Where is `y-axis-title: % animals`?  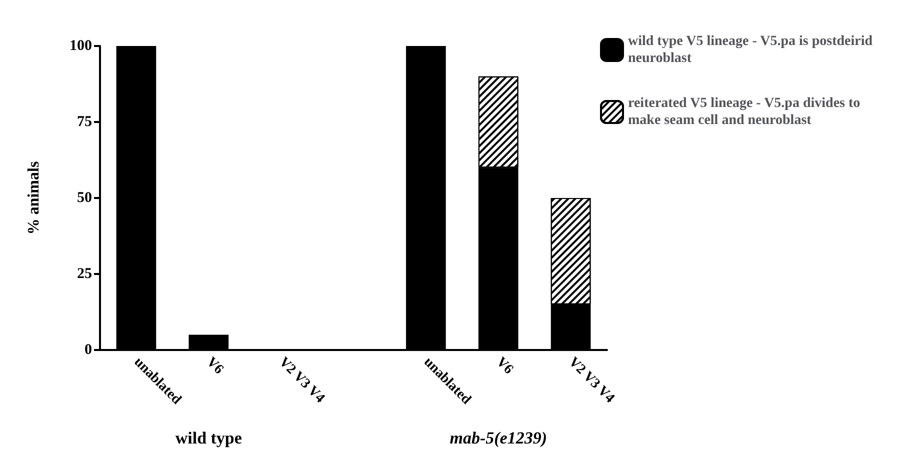
y-axis-title: % animals is located at coordinates (34, 198).